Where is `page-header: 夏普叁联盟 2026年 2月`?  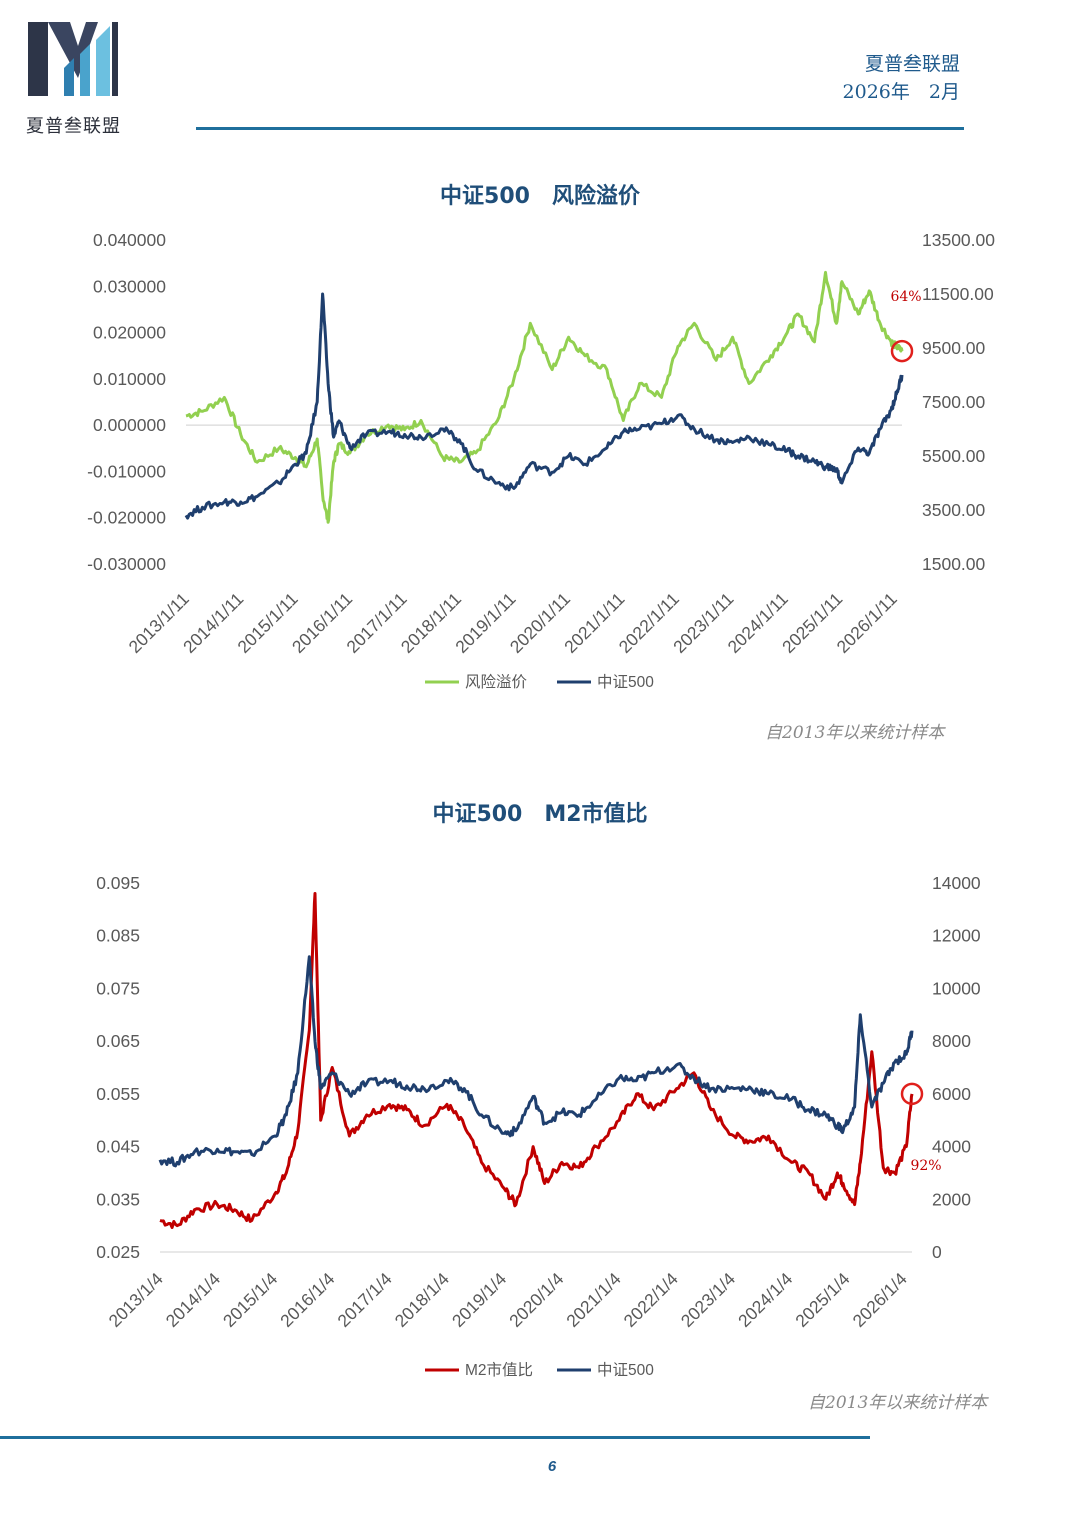 page-header: 夏普叁联盟 2026年 2月 is located at coordinates (901, 78).